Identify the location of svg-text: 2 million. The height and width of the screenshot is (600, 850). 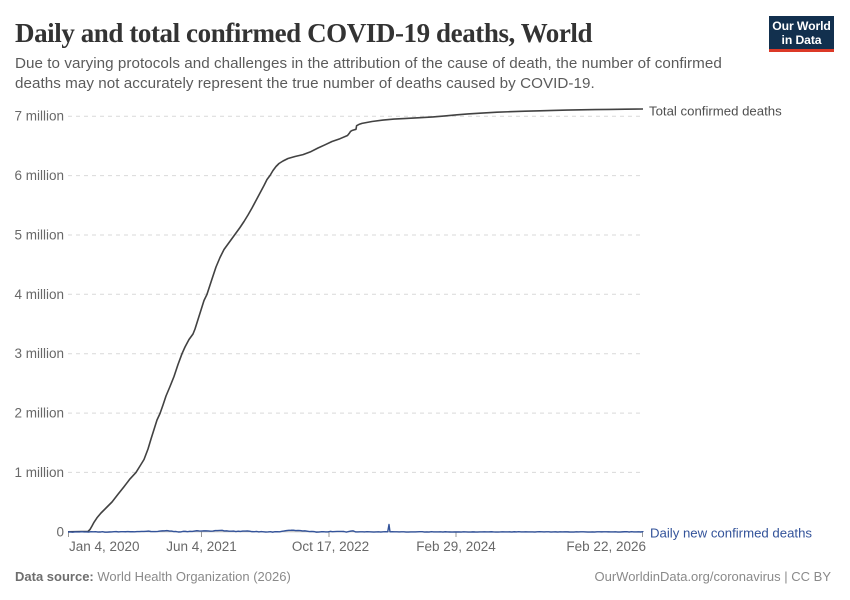
(39, 413).